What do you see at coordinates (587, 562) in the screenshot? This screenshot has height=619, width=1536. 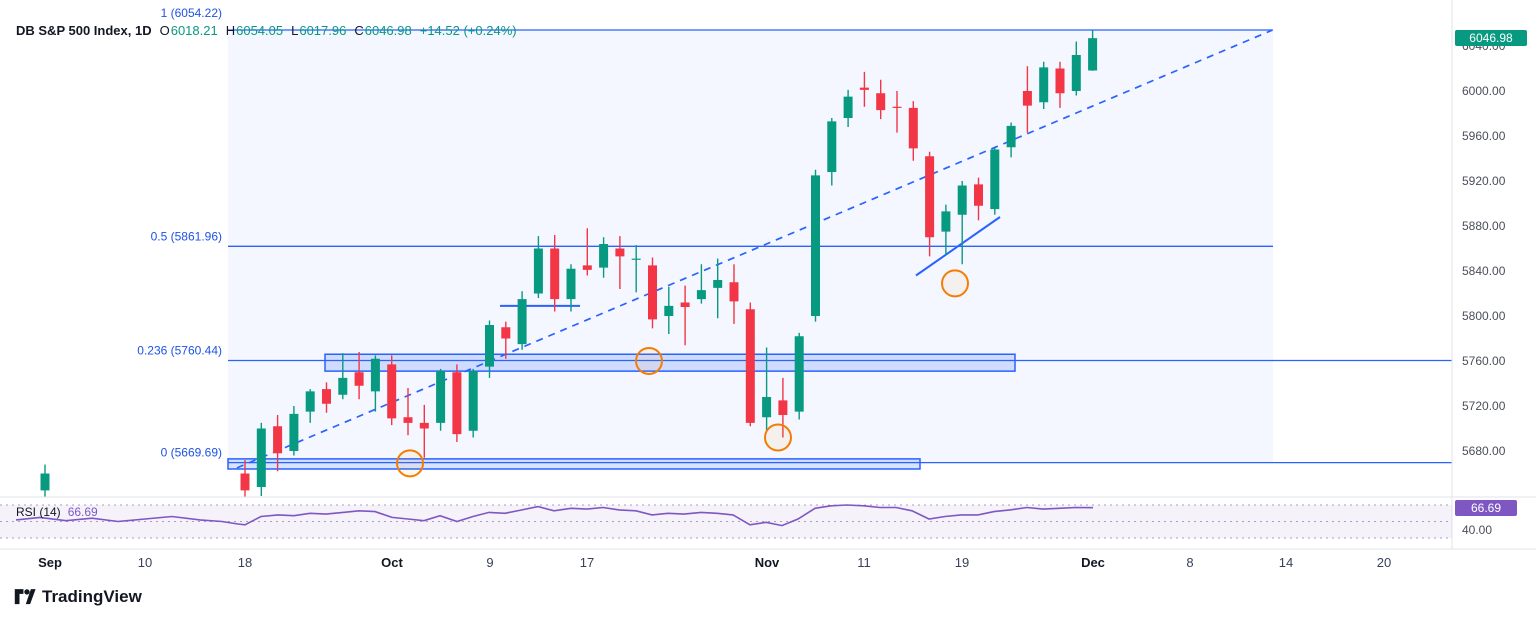 I see `time-axis-label: 17` at bounding box center [587, 562].